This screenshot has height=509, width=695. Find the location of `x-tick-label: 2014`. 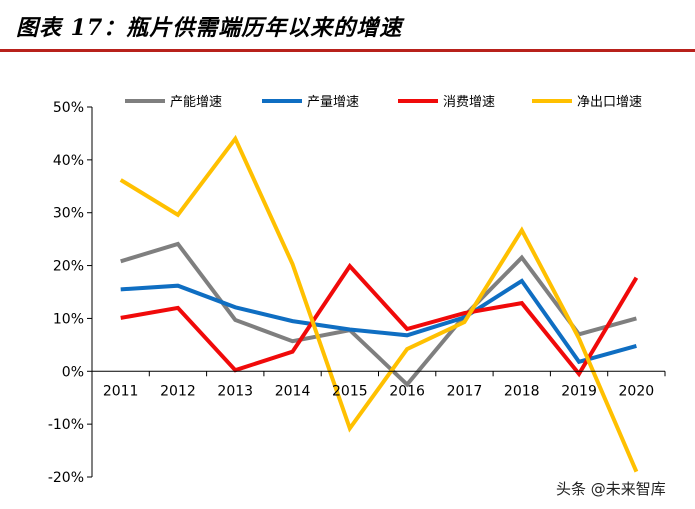

x-tick-label: 2014 is located at coordinates (293, 391).